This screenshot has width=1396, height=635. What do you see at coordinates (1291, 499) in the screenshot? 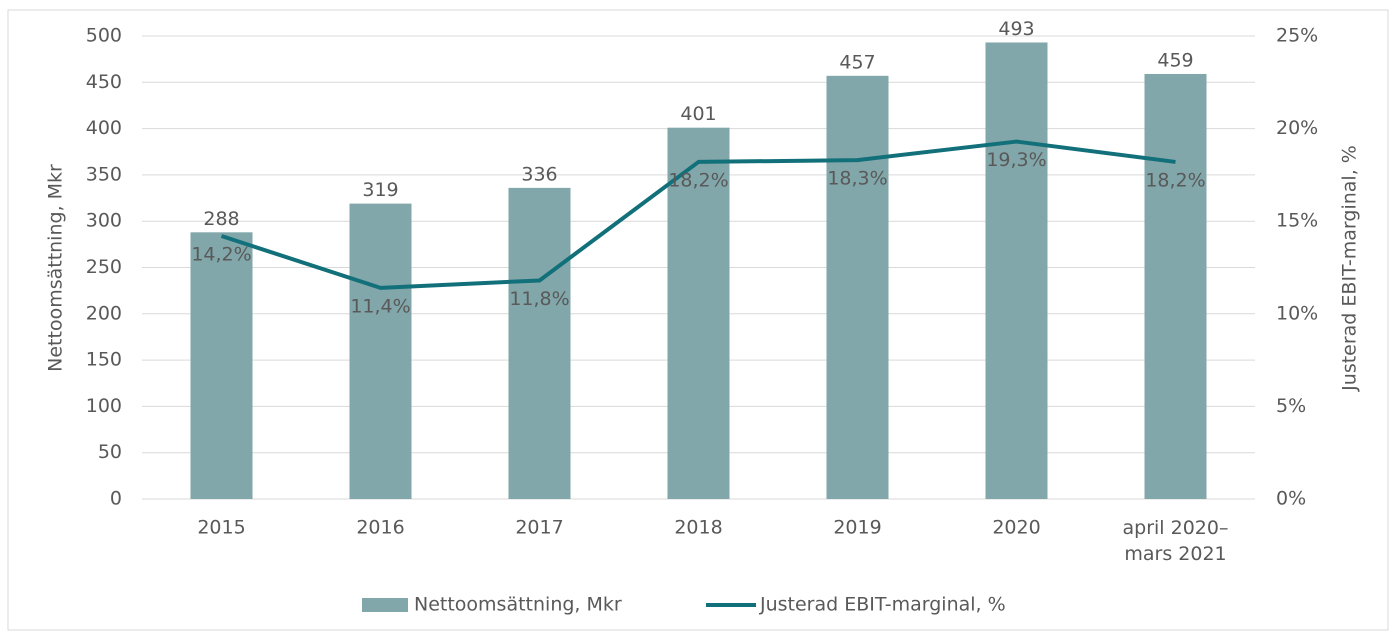
I see `y2-tick-label: 0%` at bounding box center [1291, 499].